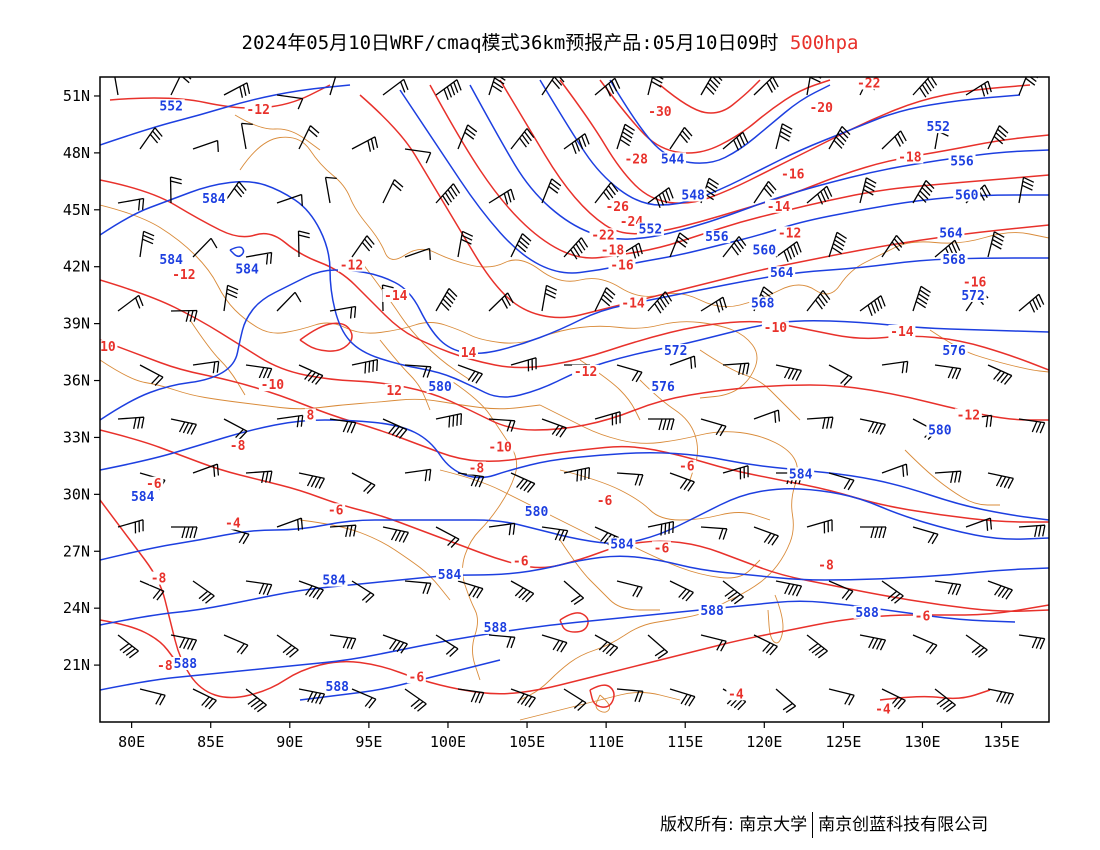  What do you see at coordinates (903, 825) in the screenshot?
I see `company-text: 南京创蓝科技有限公司` at bounding box center [903, 825].